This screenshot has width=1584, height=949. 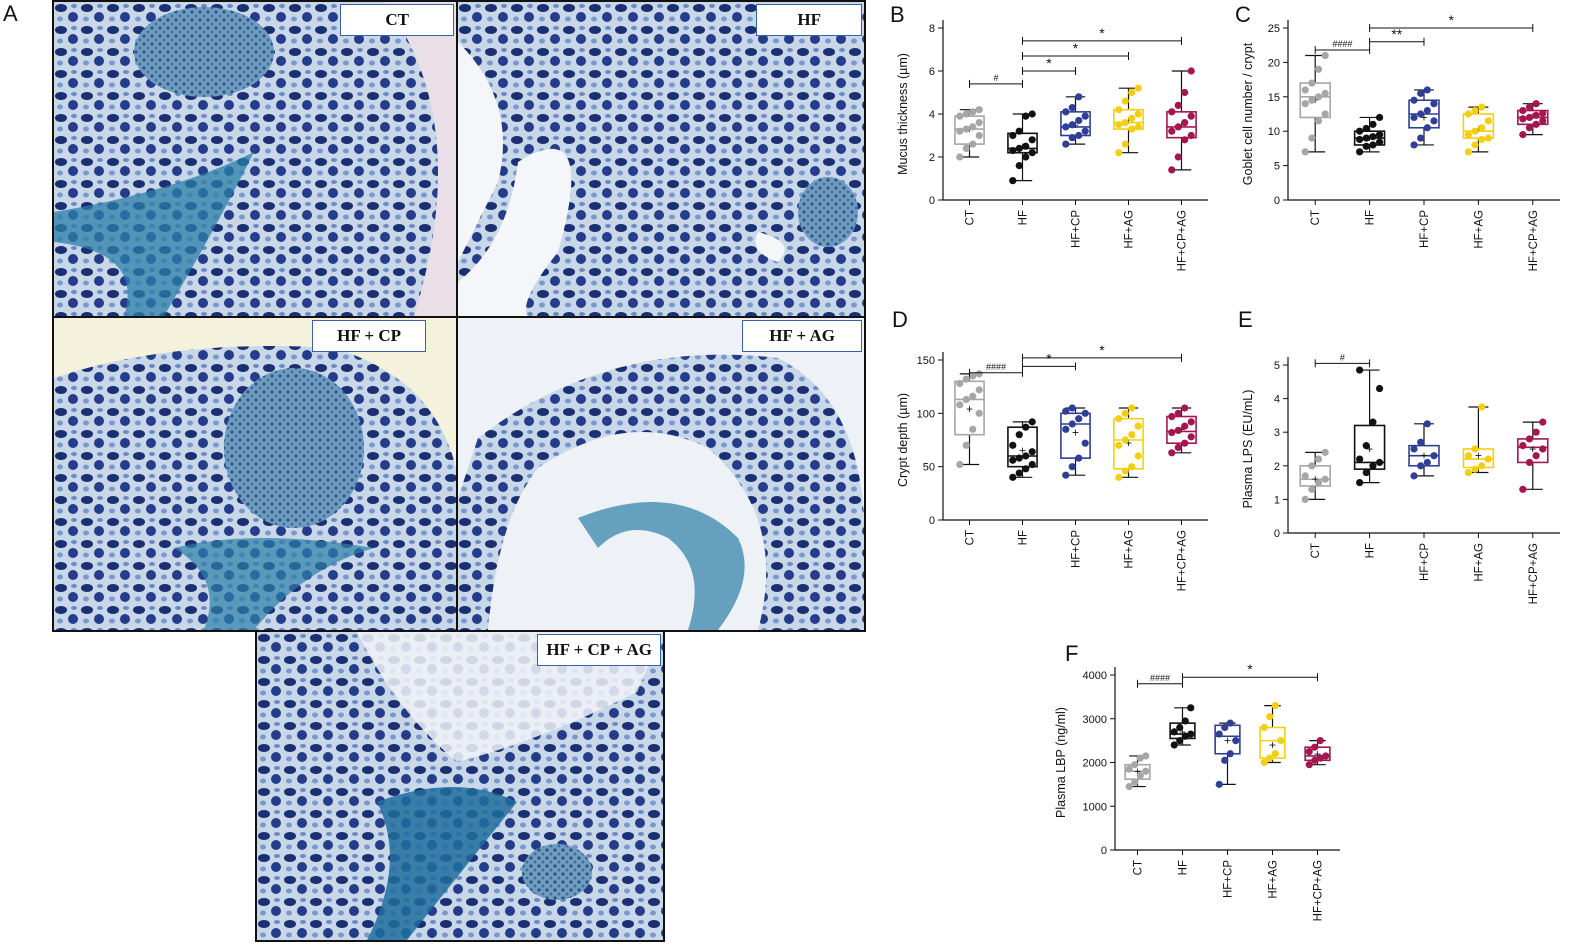 I want to click on y-tick-label: 3, so click(x=1277, y=433).